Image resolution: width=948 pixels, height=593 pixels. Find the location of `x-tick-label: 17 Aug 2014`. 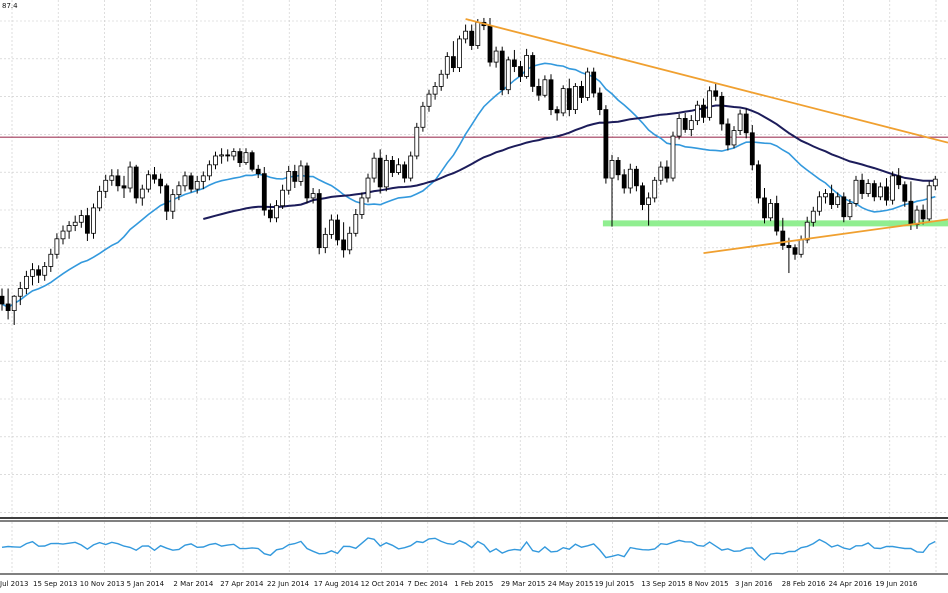

x-tick-label: 17 Aug 2014 is located at coordinates (336, 584).